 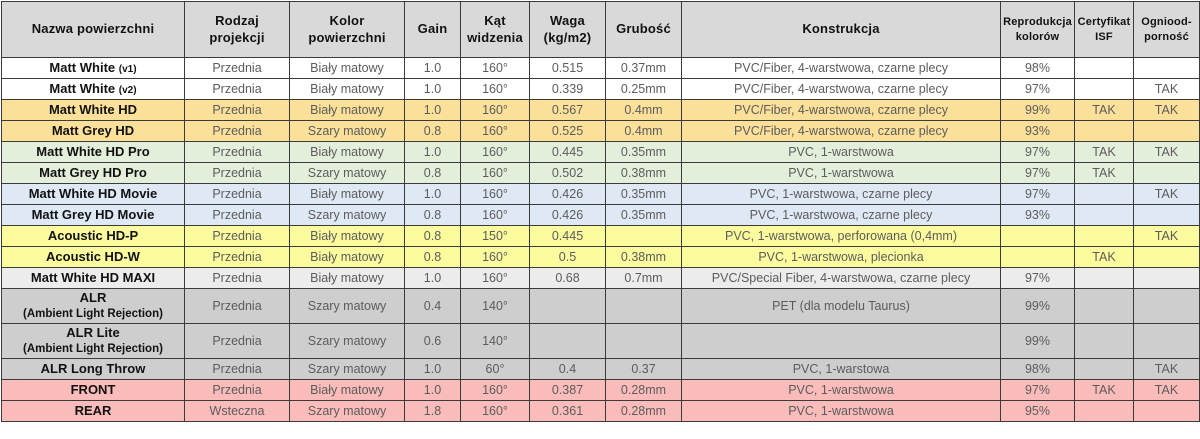 What do you see at coordinates (93, 369) in the screenshot?
I see `cell-name: ALR Long Throw` at bounding box center [93, 369].